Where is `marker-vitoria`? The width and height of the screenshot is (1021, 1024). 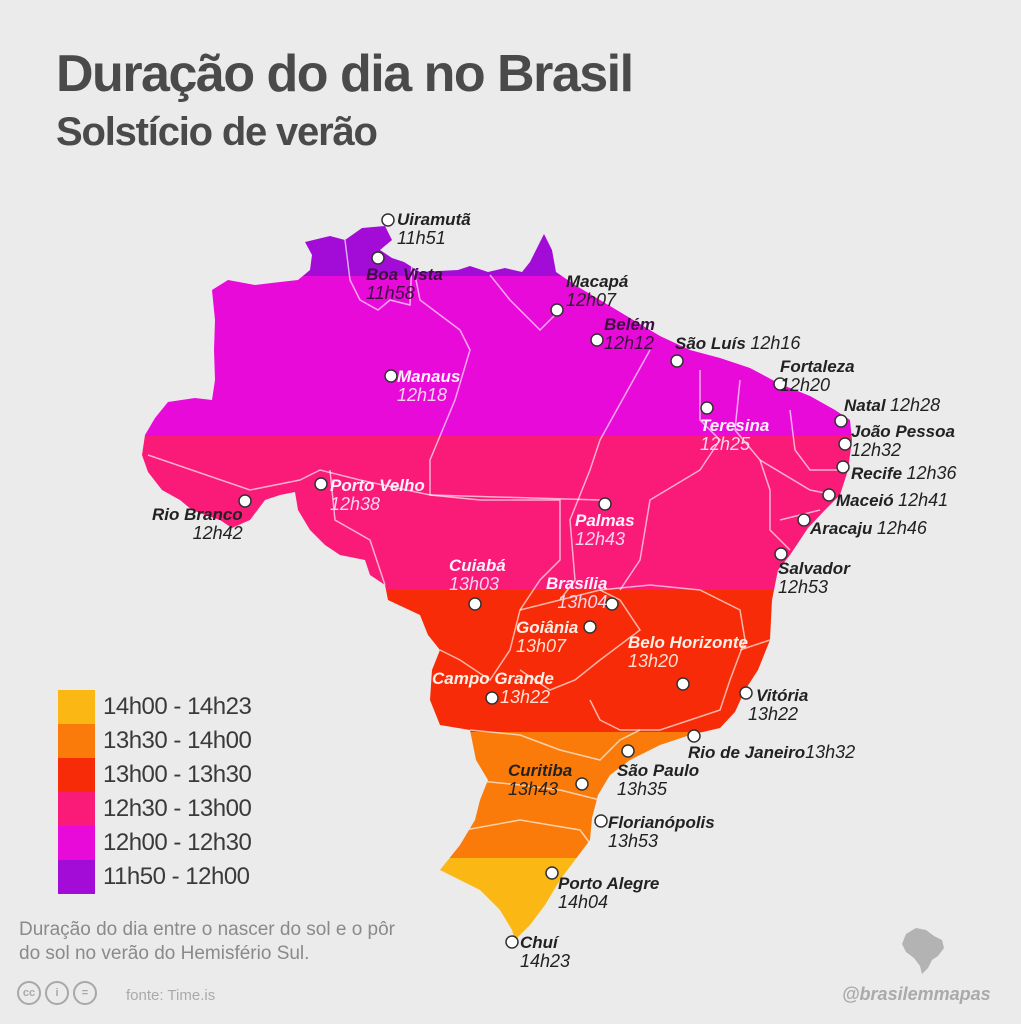
marker-vitoria is located at coordinates (746, 693).